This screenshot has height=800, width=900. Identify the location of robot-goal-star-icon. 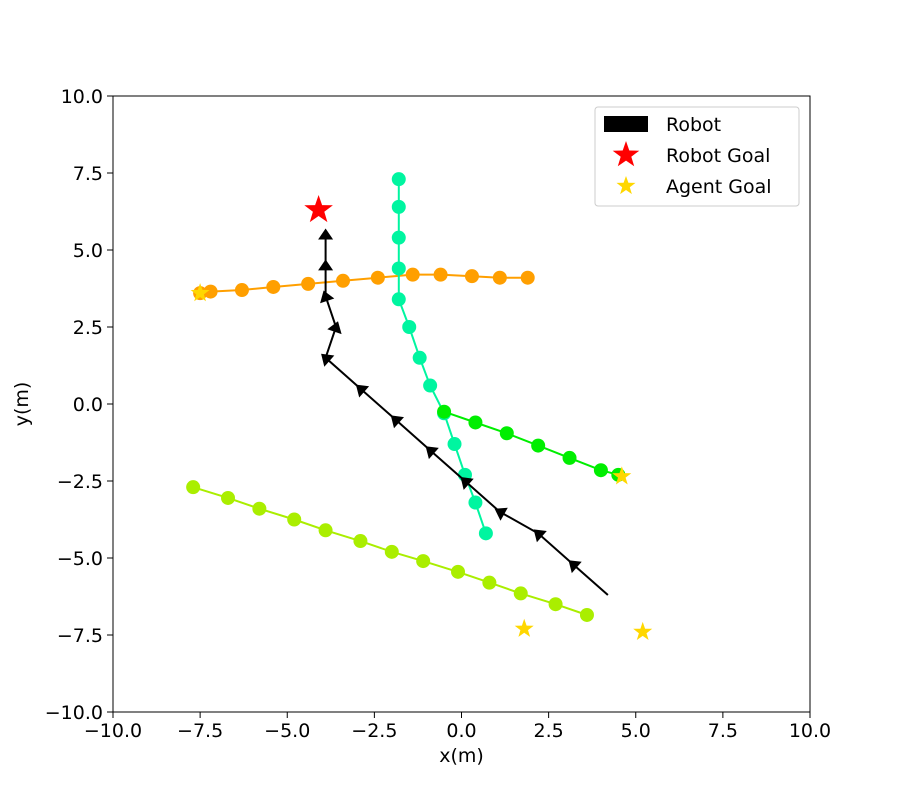
(318, 209).